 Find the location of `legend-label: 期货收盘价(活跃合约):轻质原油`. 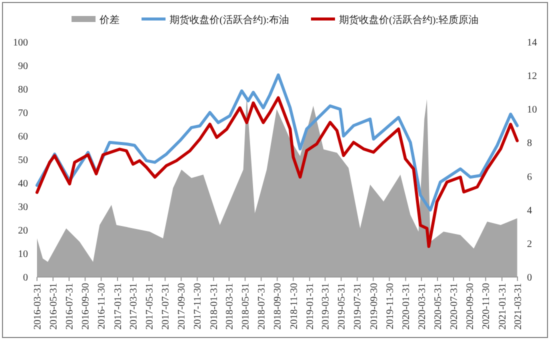

legend-label: 期货收盘价(活跃合约):轻质原油 is located at coordinates (408, 20).